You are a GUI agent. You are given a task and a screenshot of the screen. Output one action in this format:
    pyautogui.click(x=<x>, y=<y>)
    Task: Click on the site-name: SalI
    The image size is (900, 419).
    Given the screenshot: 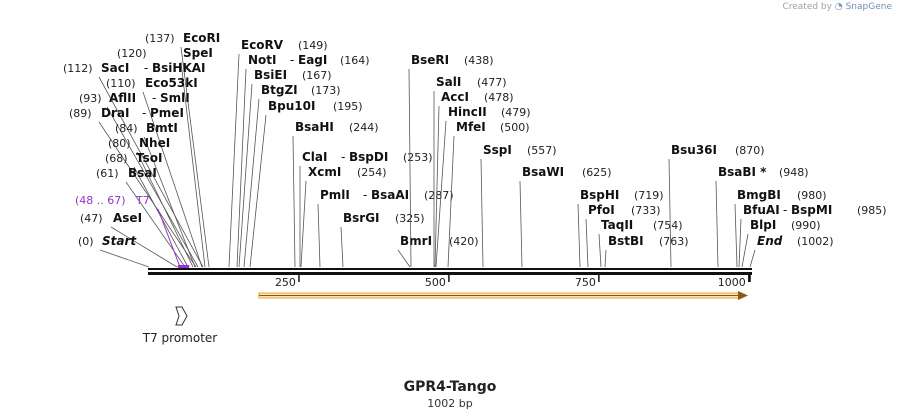 What is the action you would take?
    pyautogui.click(x=448, y=82)
    